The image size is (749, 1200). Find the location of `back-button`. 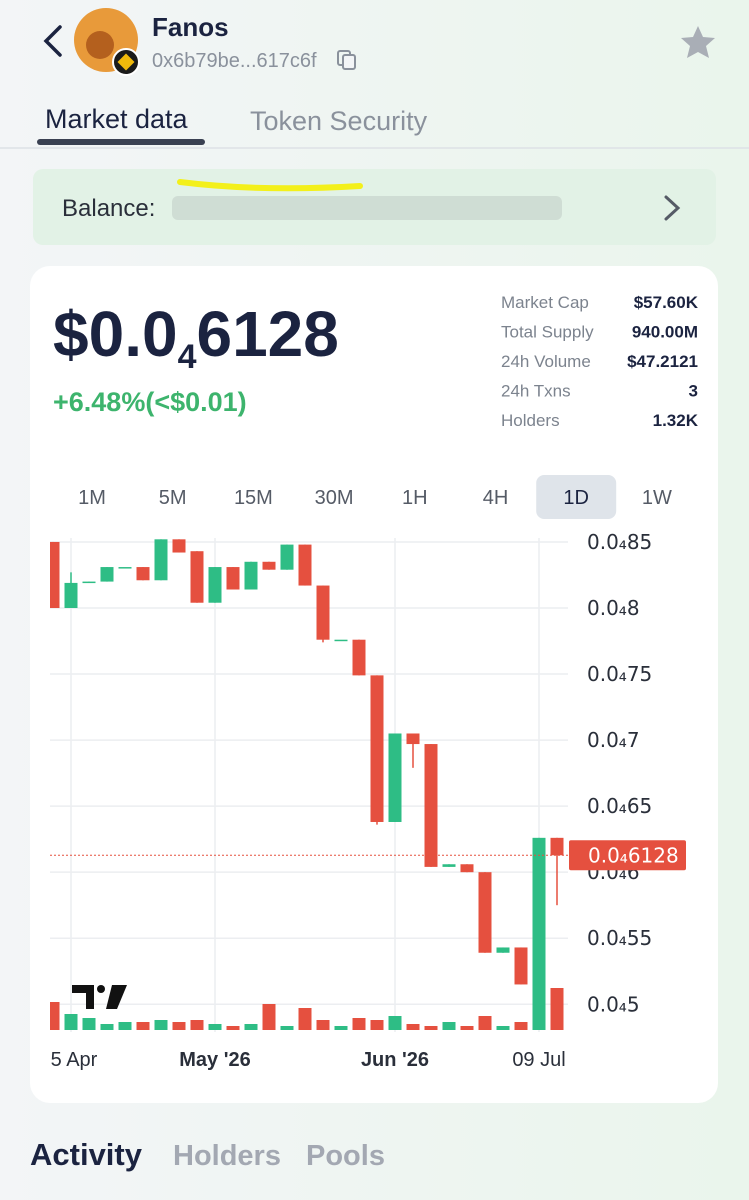

back-button is located at coordinates (52, 41).